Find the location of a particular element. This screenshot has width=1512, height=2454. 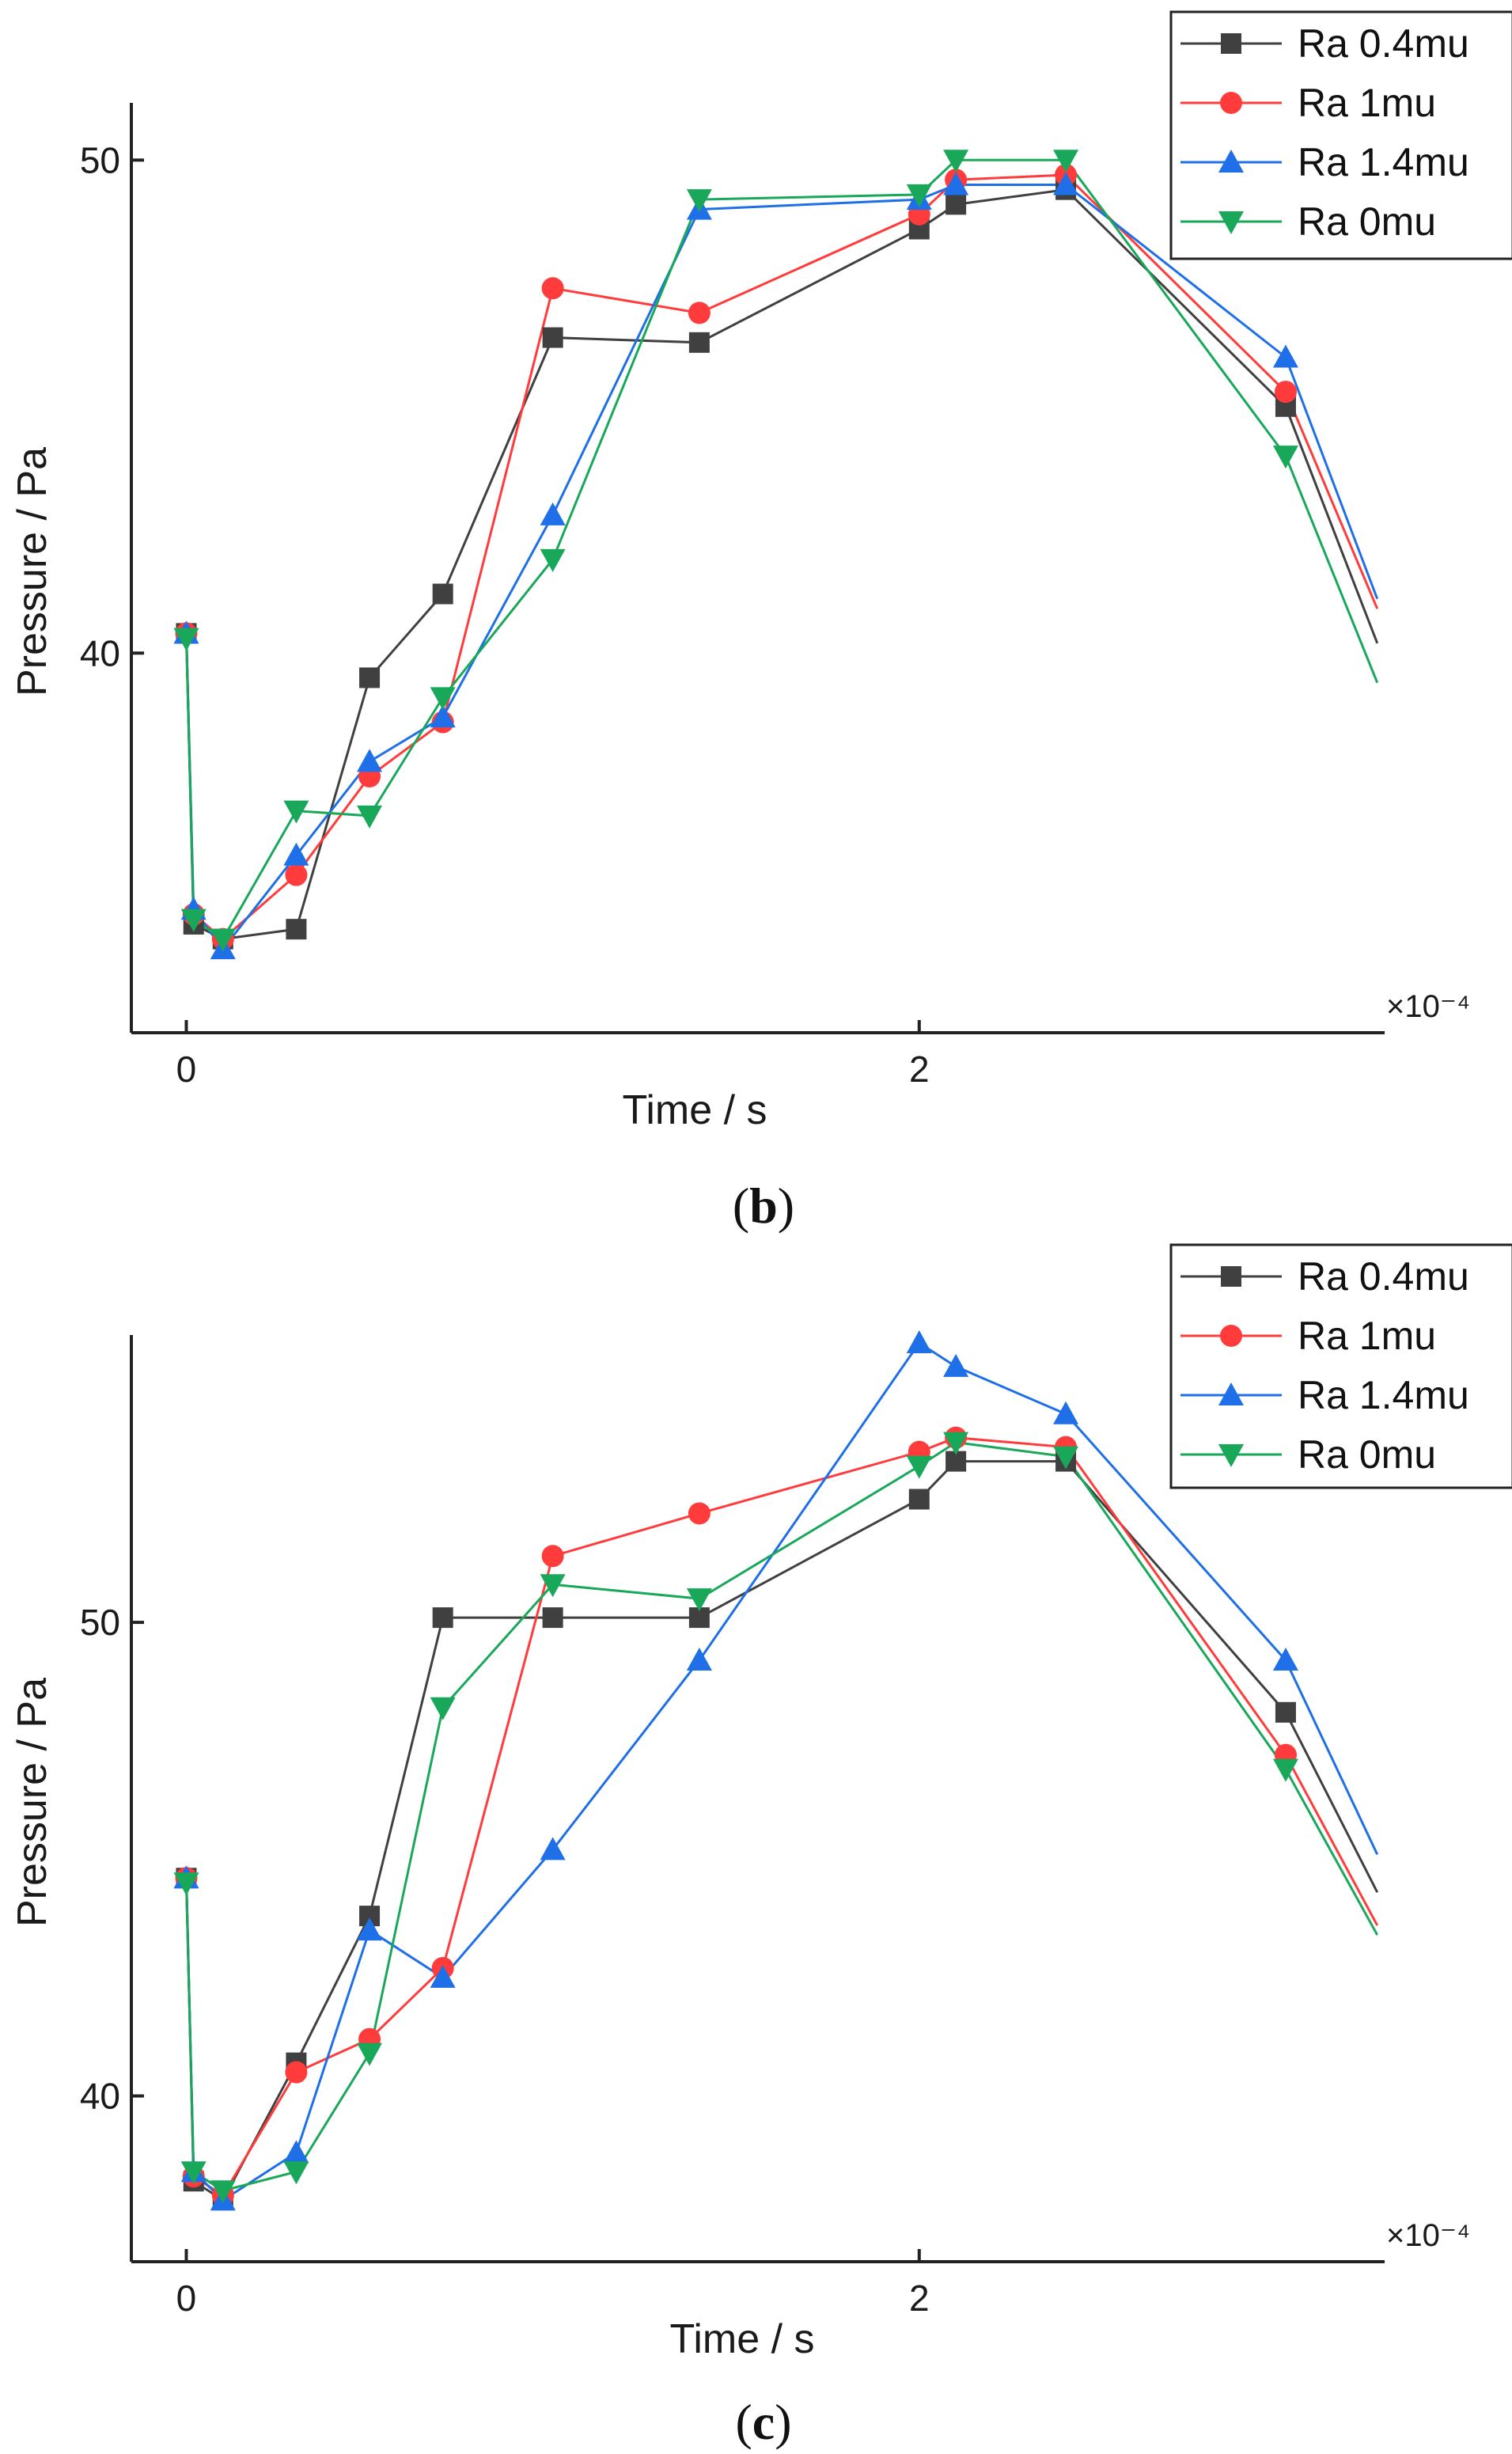

panel-caption: (c) is located at coordinates (763, 2422).